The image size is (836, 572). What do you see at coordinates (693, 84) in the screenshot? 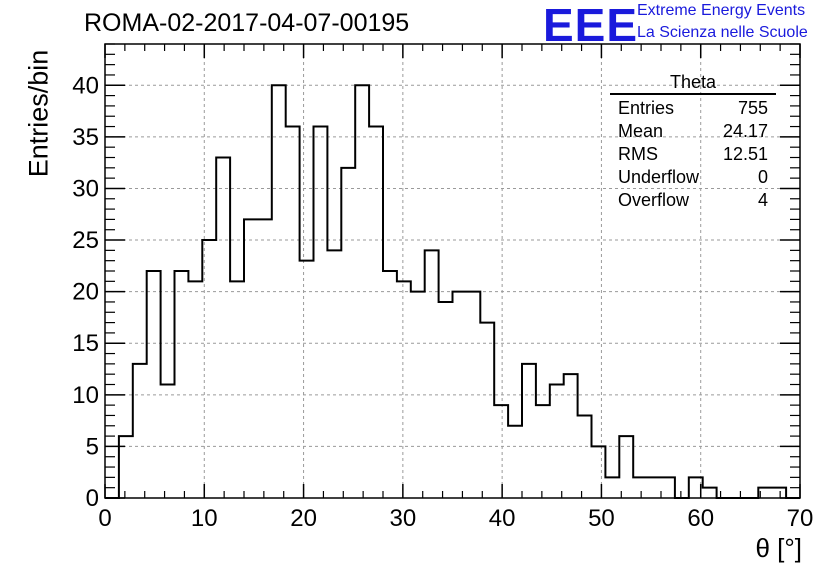
I see `stats-title: Theta` at bounding box center [693, 84].